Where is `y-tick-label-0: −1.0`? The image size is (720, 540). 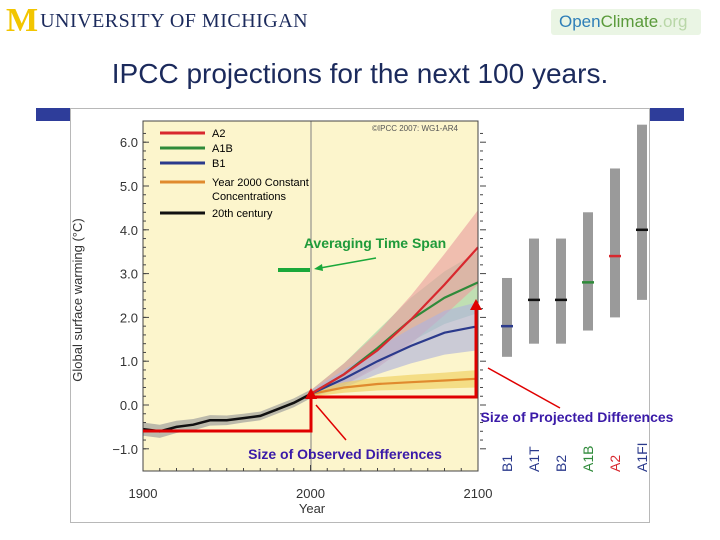 y-tick-label-0: −1.0 is located at coordinates (125, 449).